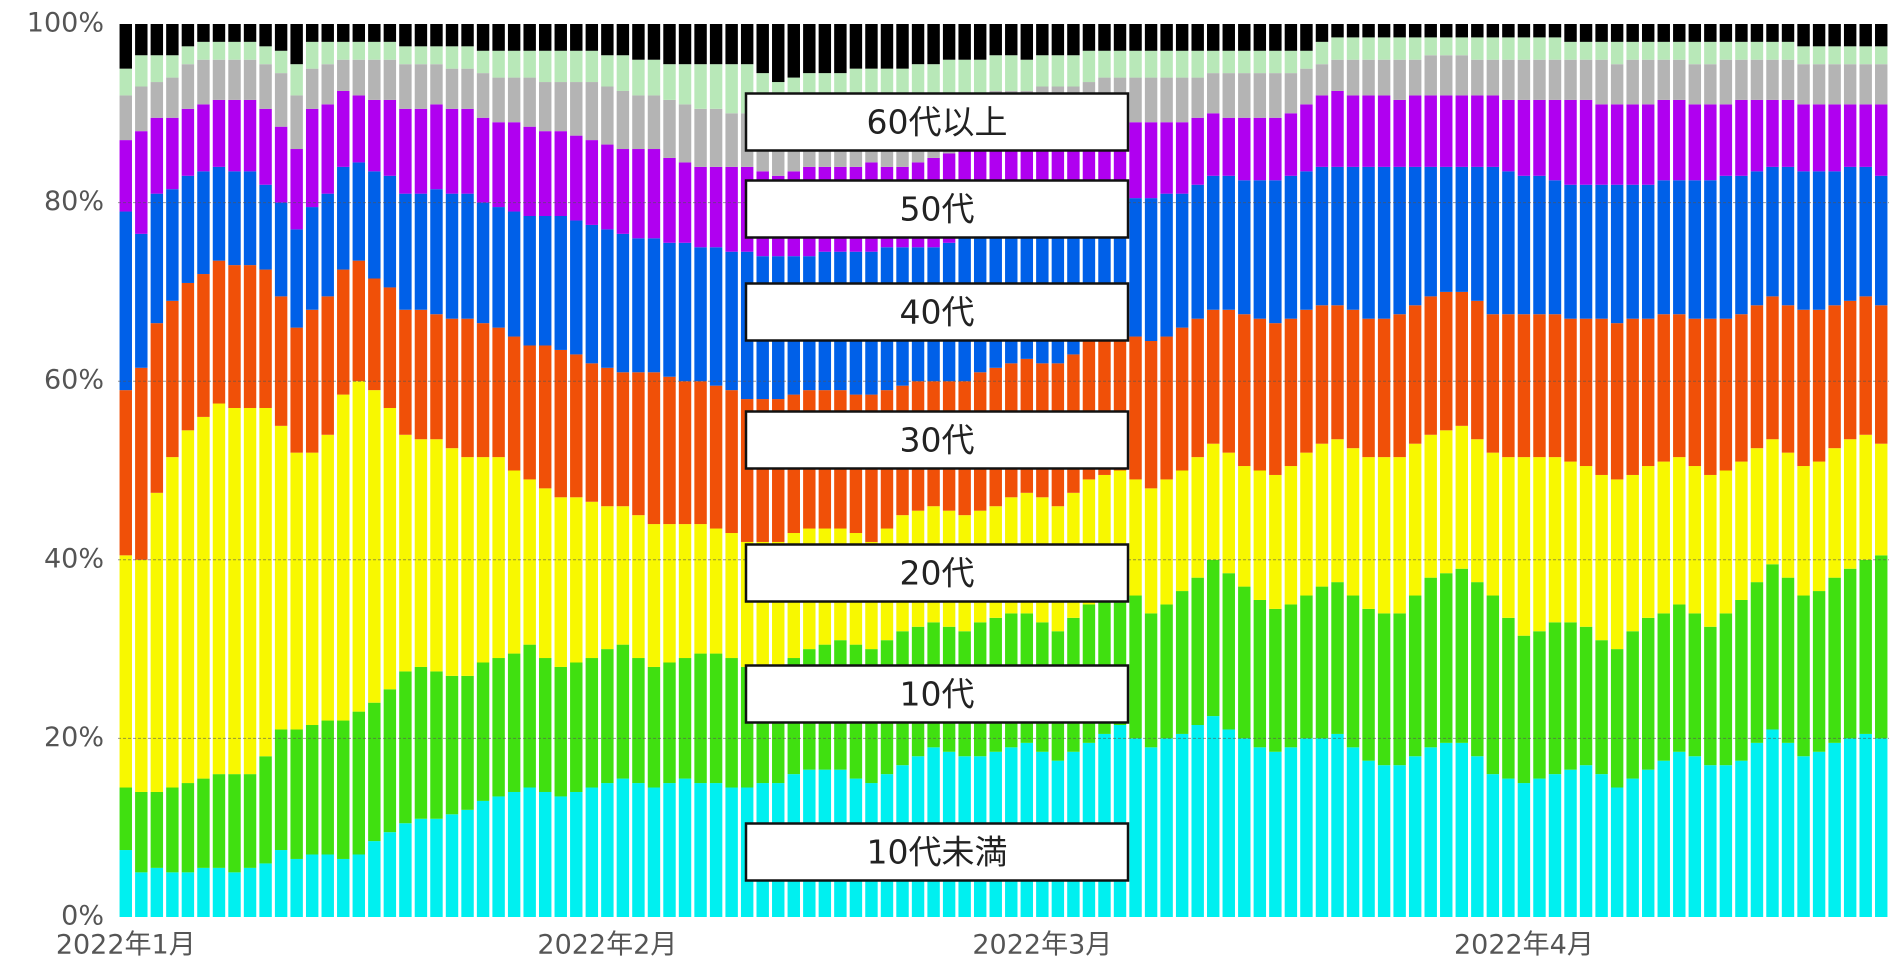  What do you see at coordinates (74, 201) in the screenshot?
I see `y-tick-label: 80%` at bounding box center [74, 201].